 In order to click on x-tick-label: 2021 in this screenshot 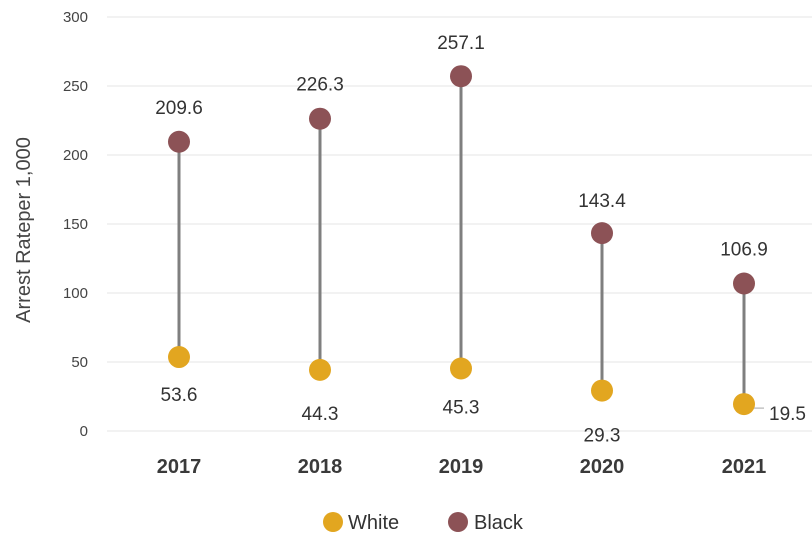, I will do `click(744, 467)`.